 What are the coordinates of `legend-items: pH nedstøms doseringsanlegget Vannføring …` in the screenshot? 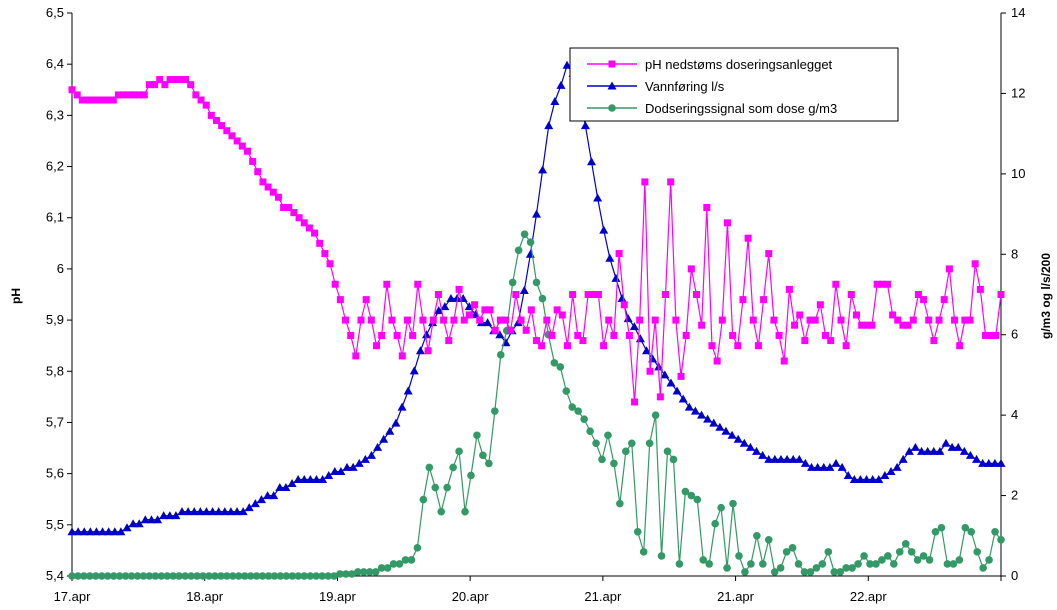 It's located at (712, 86).